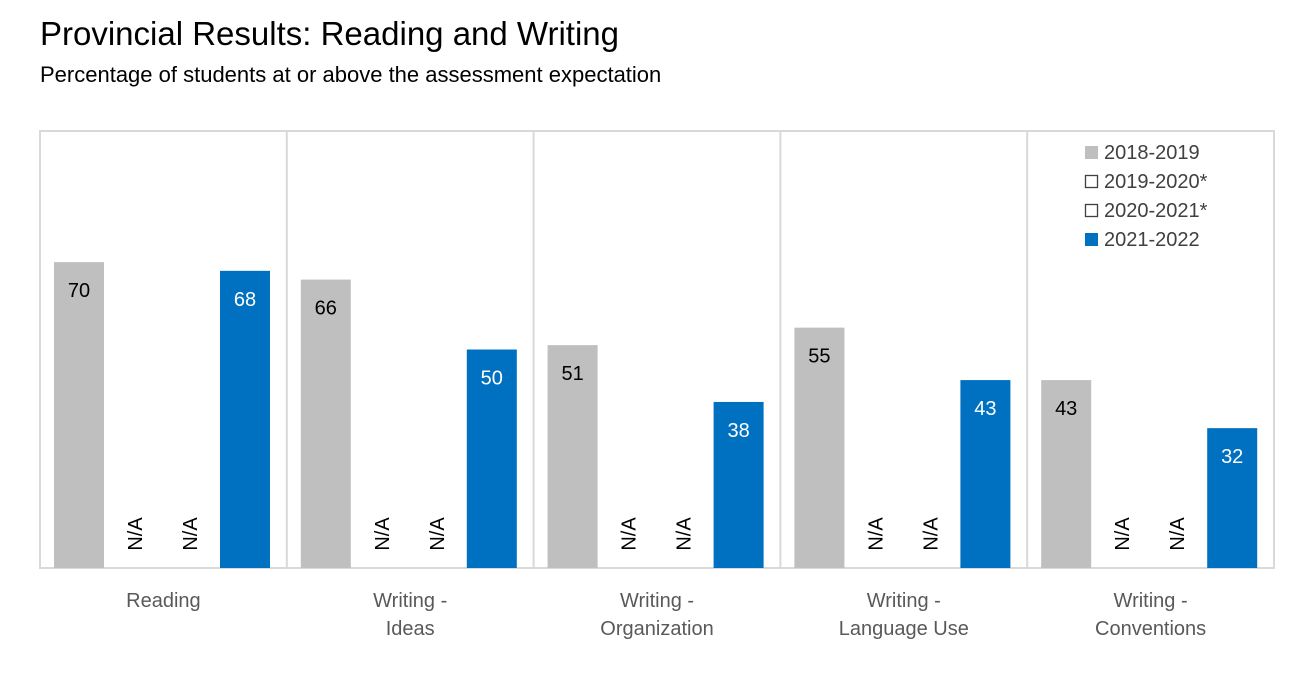 The image size is (1300, 677). I want to click on data-label: 50, so click(492, 379).